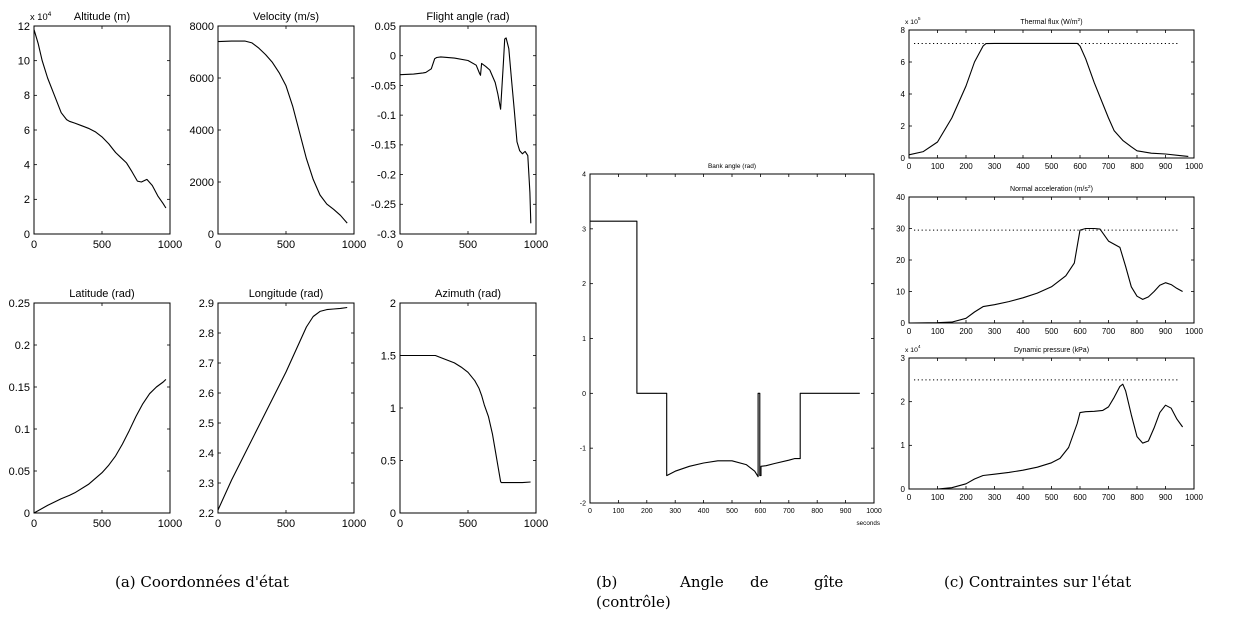 The width and height of the screenshot is (1242, 621). What do you see at coordinates (913, 21) in the screenshot?
I see `y-scale-label: x 105` at bounding box center [913, 21].